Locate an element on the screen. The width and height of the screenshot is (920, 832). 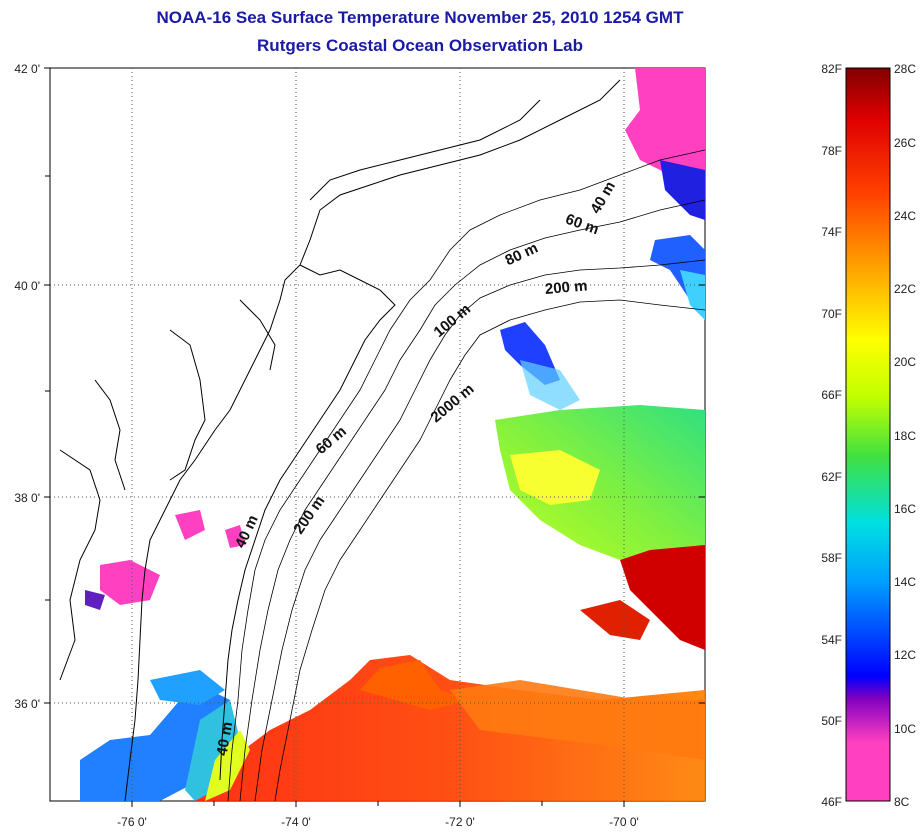
lat-tick-label: 40 0' is located at coordinates (27, 286).